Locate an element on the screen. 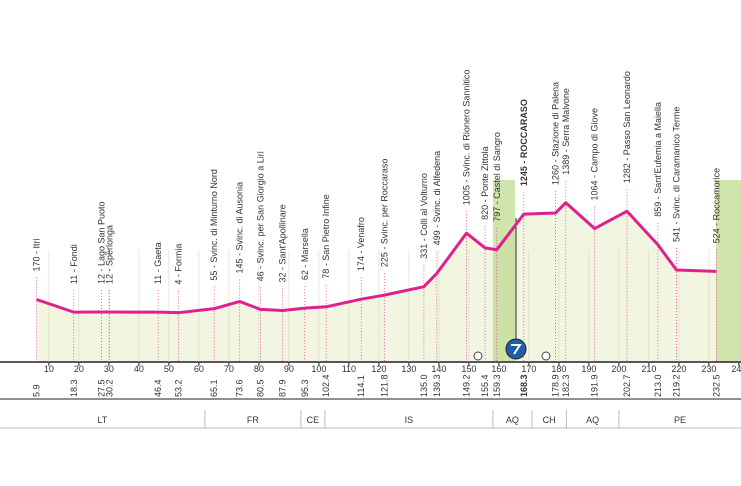 The width and height of the screenshot is (741, 486). waypoint-label: 174 - Venafro is located at coordinates (361, 244).